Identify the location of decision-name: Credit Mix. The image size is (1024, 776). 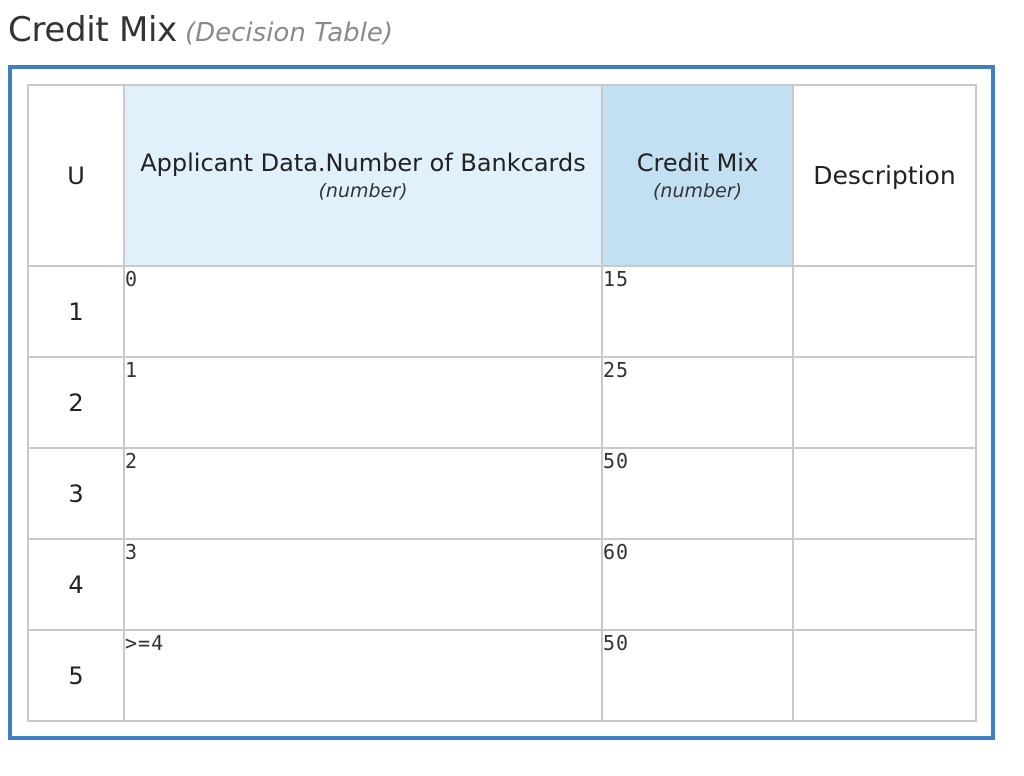
(92, 30).